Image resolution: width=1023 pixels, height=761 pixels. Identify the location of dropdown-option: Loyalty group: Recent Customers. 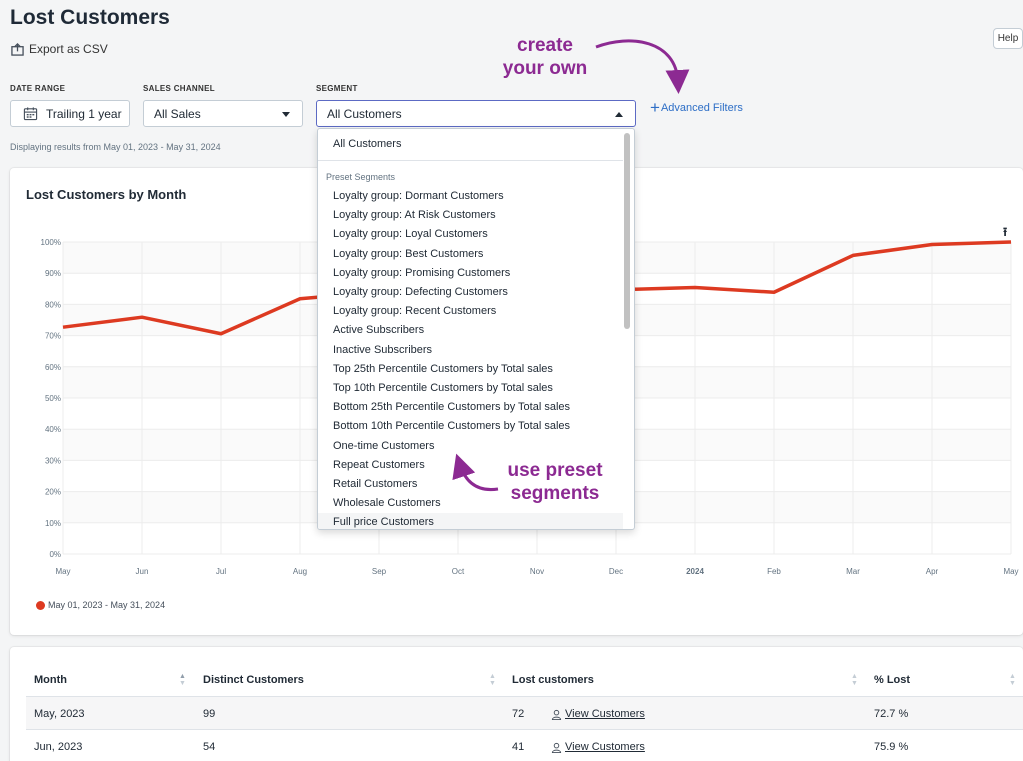
(415, 311).